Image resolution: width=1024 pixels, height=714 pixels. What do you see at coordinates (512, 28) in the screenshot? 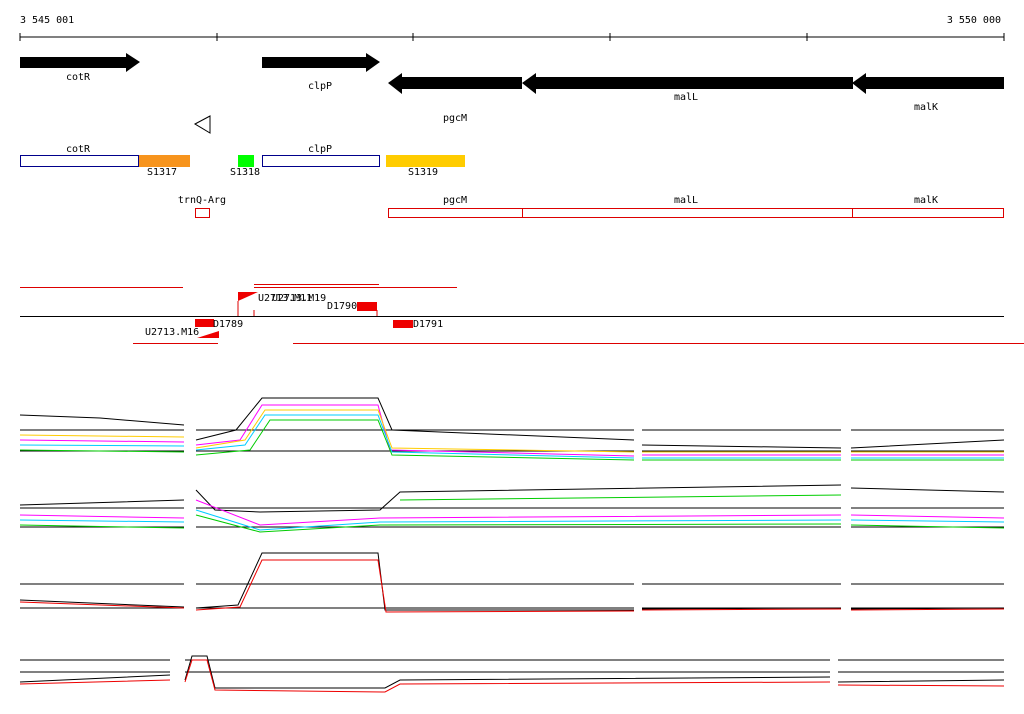
I see `ruler: 3 545 001 3 550 000` at bounding box center [512, 28].